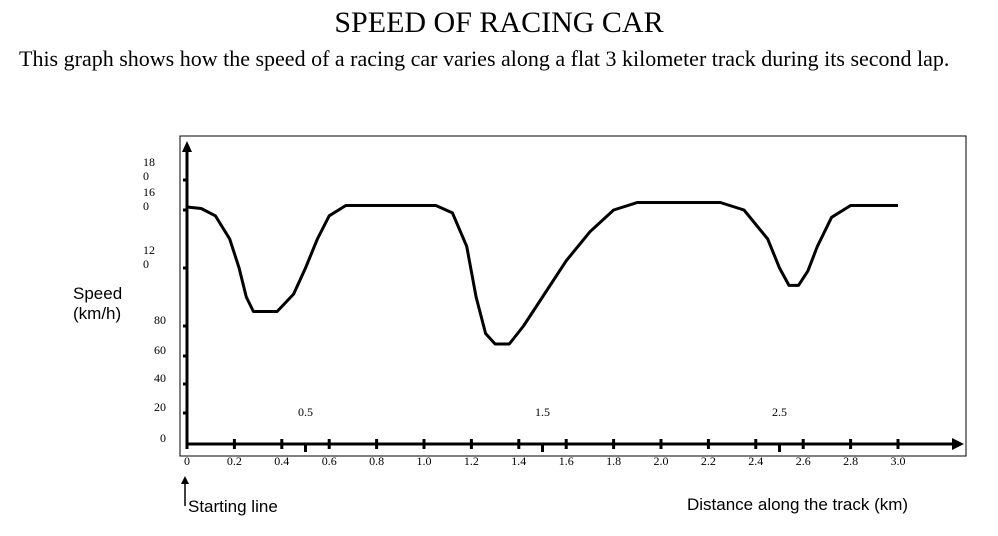 The width and height of the screenshot is (998, 536). Describe the element at coordinates (499, 22) in the screenshot. I see `chart-title: SPEED OF RACING CAR` at that location.